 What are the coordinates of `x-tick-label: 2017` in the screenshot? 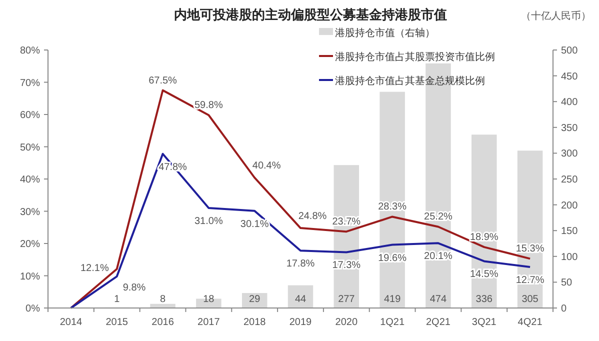 It's located at (209, 322).